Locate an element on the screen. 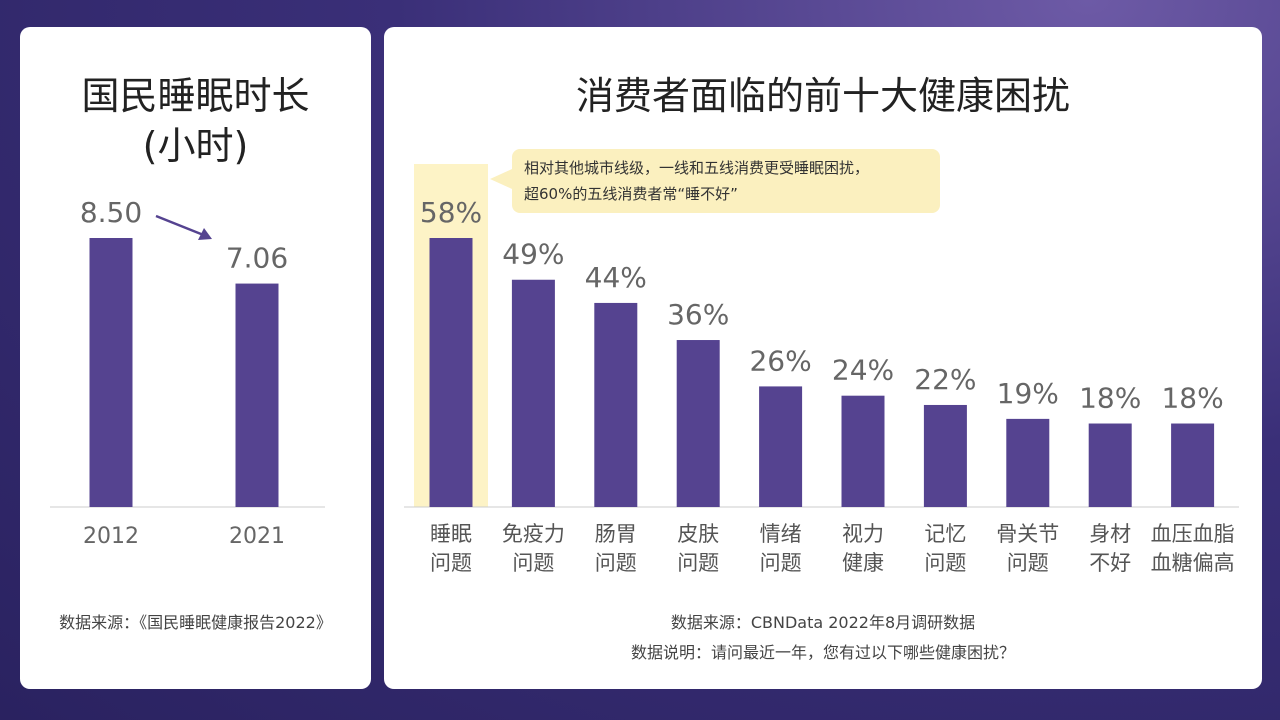 The width and height of the screenshot is (1280, 720). category-label-2-line1: 肠胃 is located at coordinates (616, 534).